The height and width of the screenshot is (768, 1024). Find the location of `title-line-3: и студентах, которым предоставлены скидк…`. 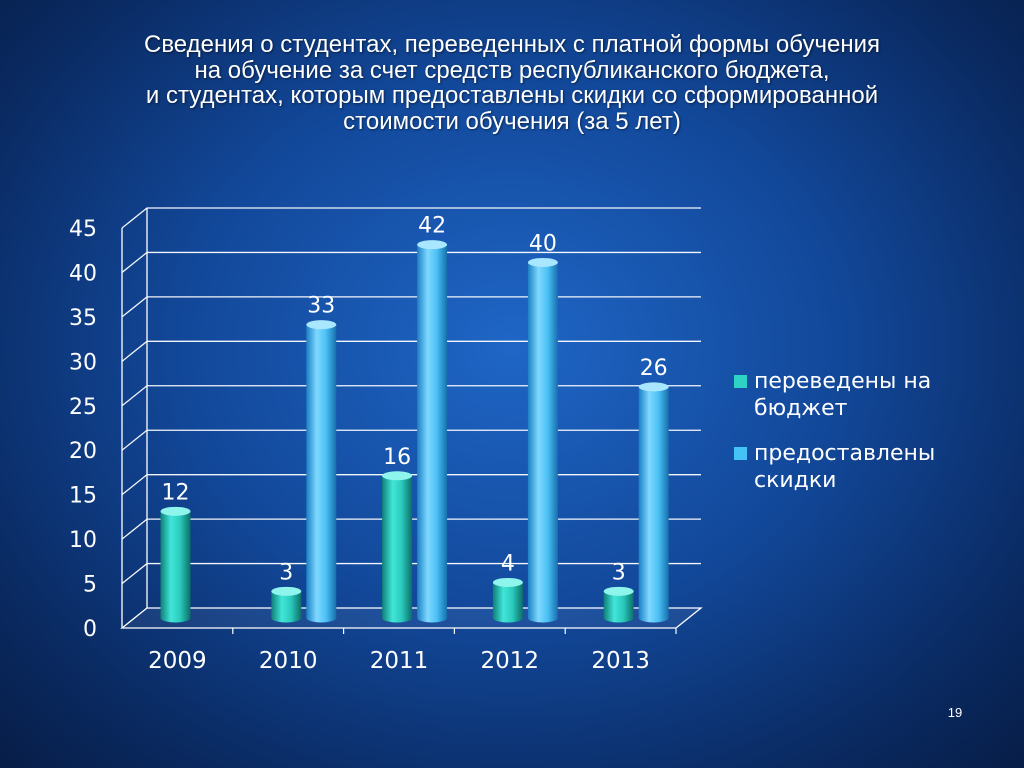

title-line-3: и студентах, которым предоставлены скидк… is located at coordinates (512, 95).